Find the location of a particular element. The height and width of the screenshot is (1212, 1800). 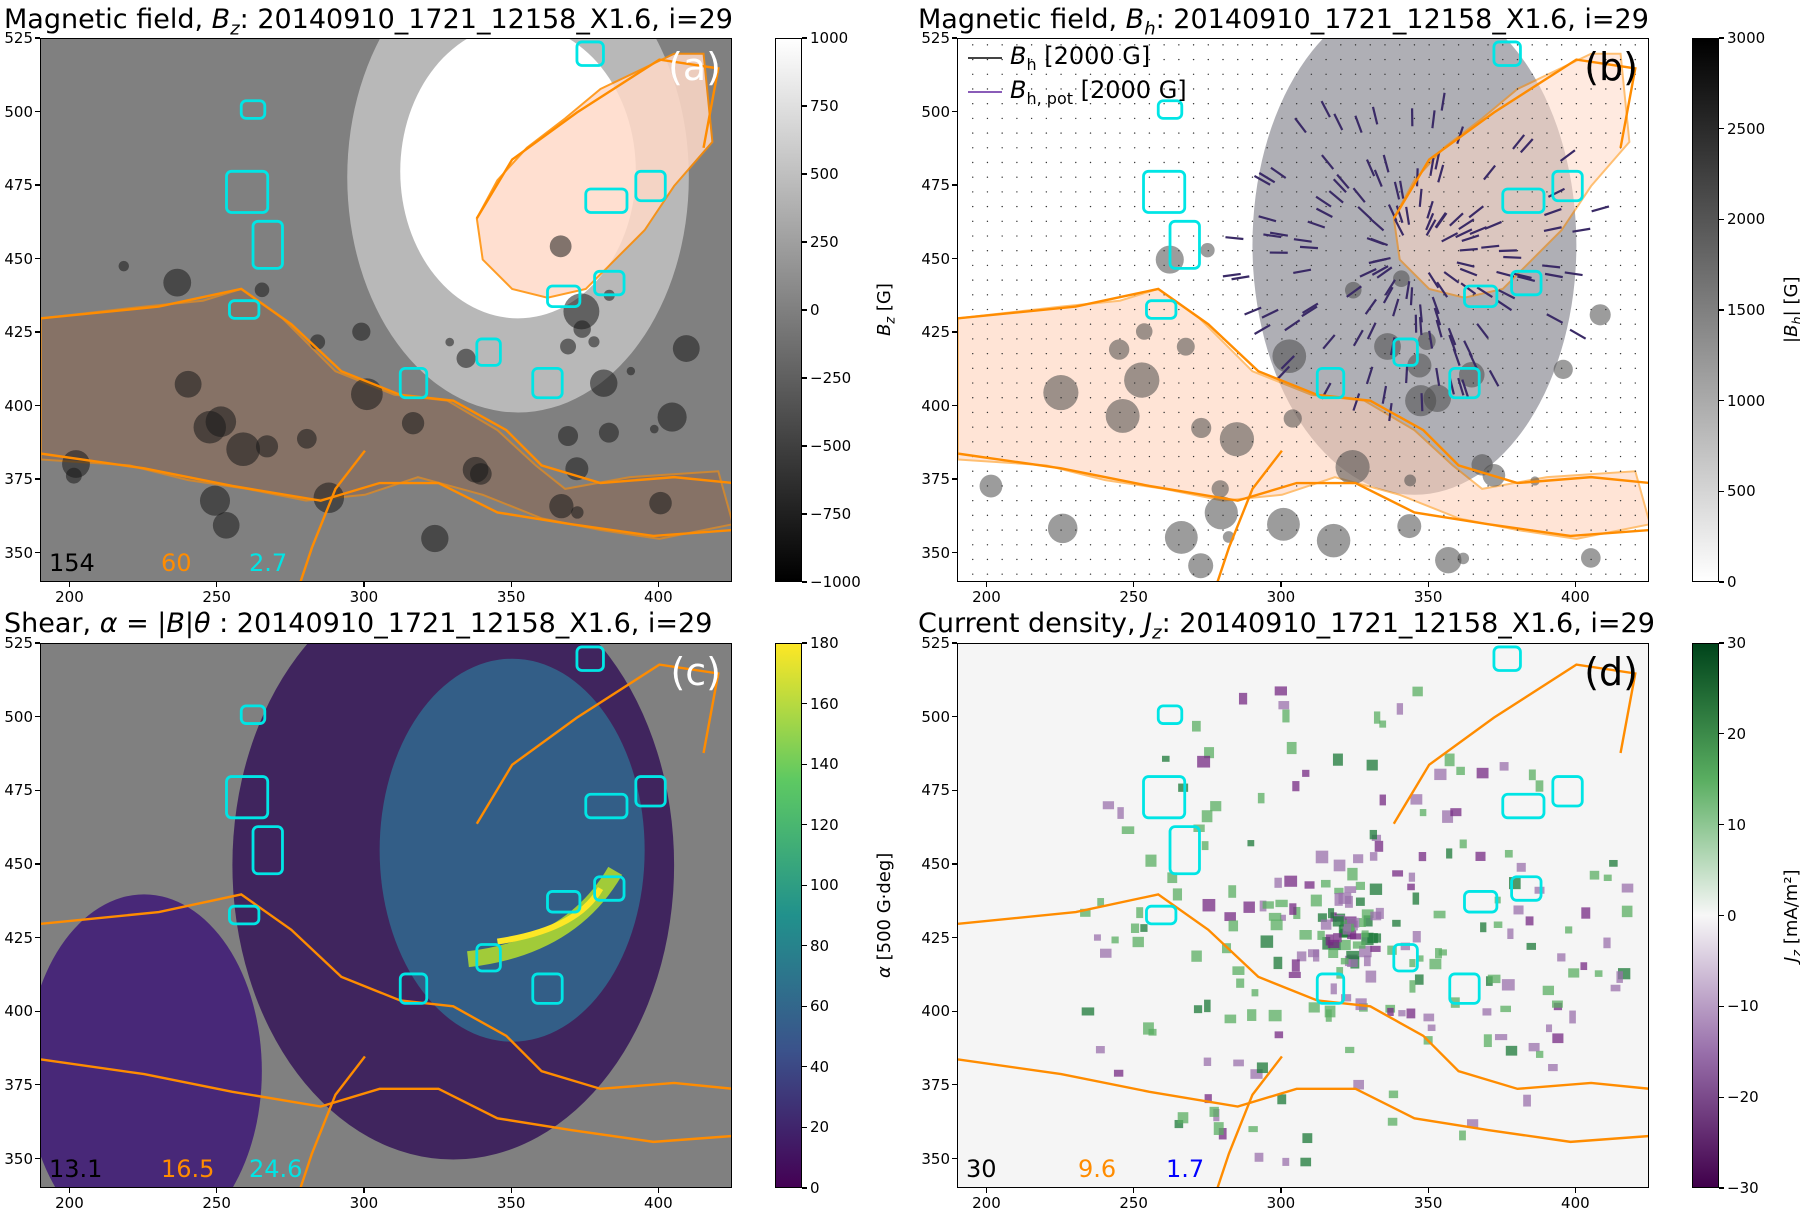

y-tick-label: 375 is located at coordinates (16, 1085).